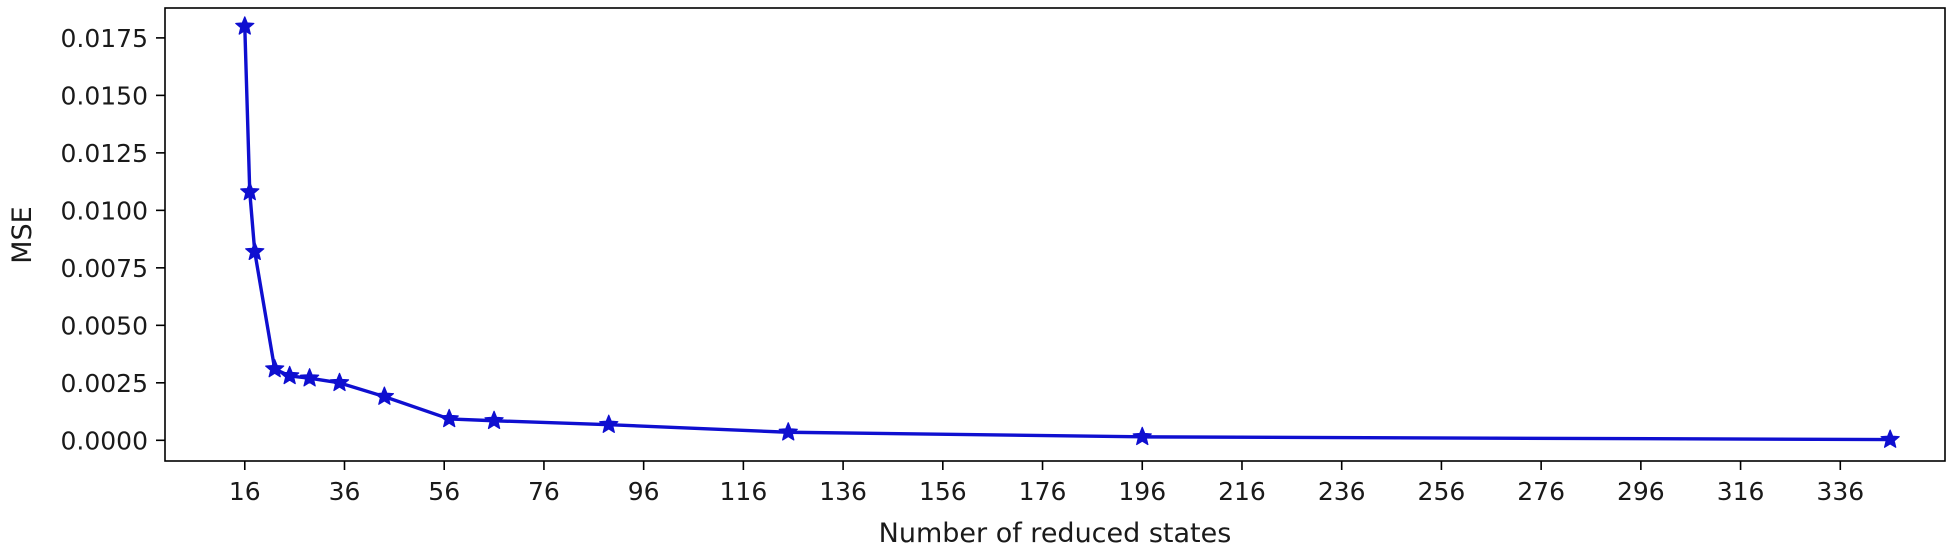  I want to click on x-tick-label: 36, so click(345, 491).